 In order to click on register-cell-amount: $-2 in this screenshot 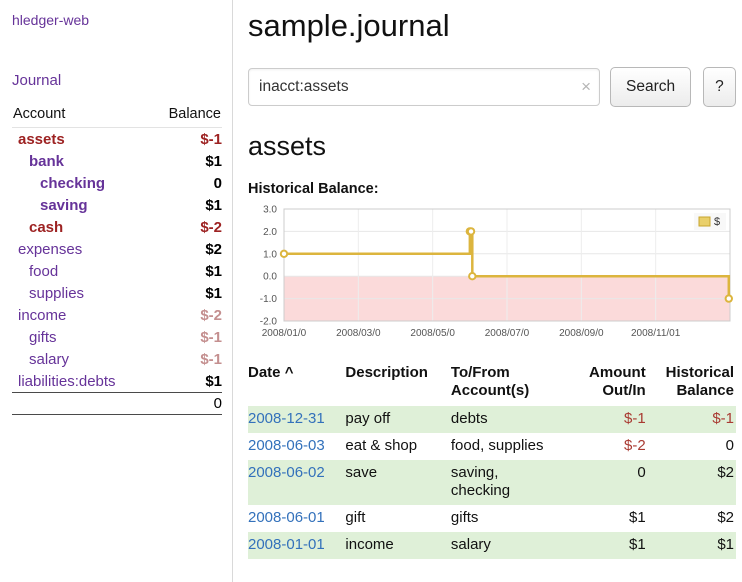, I will do `click(635, 445)`.